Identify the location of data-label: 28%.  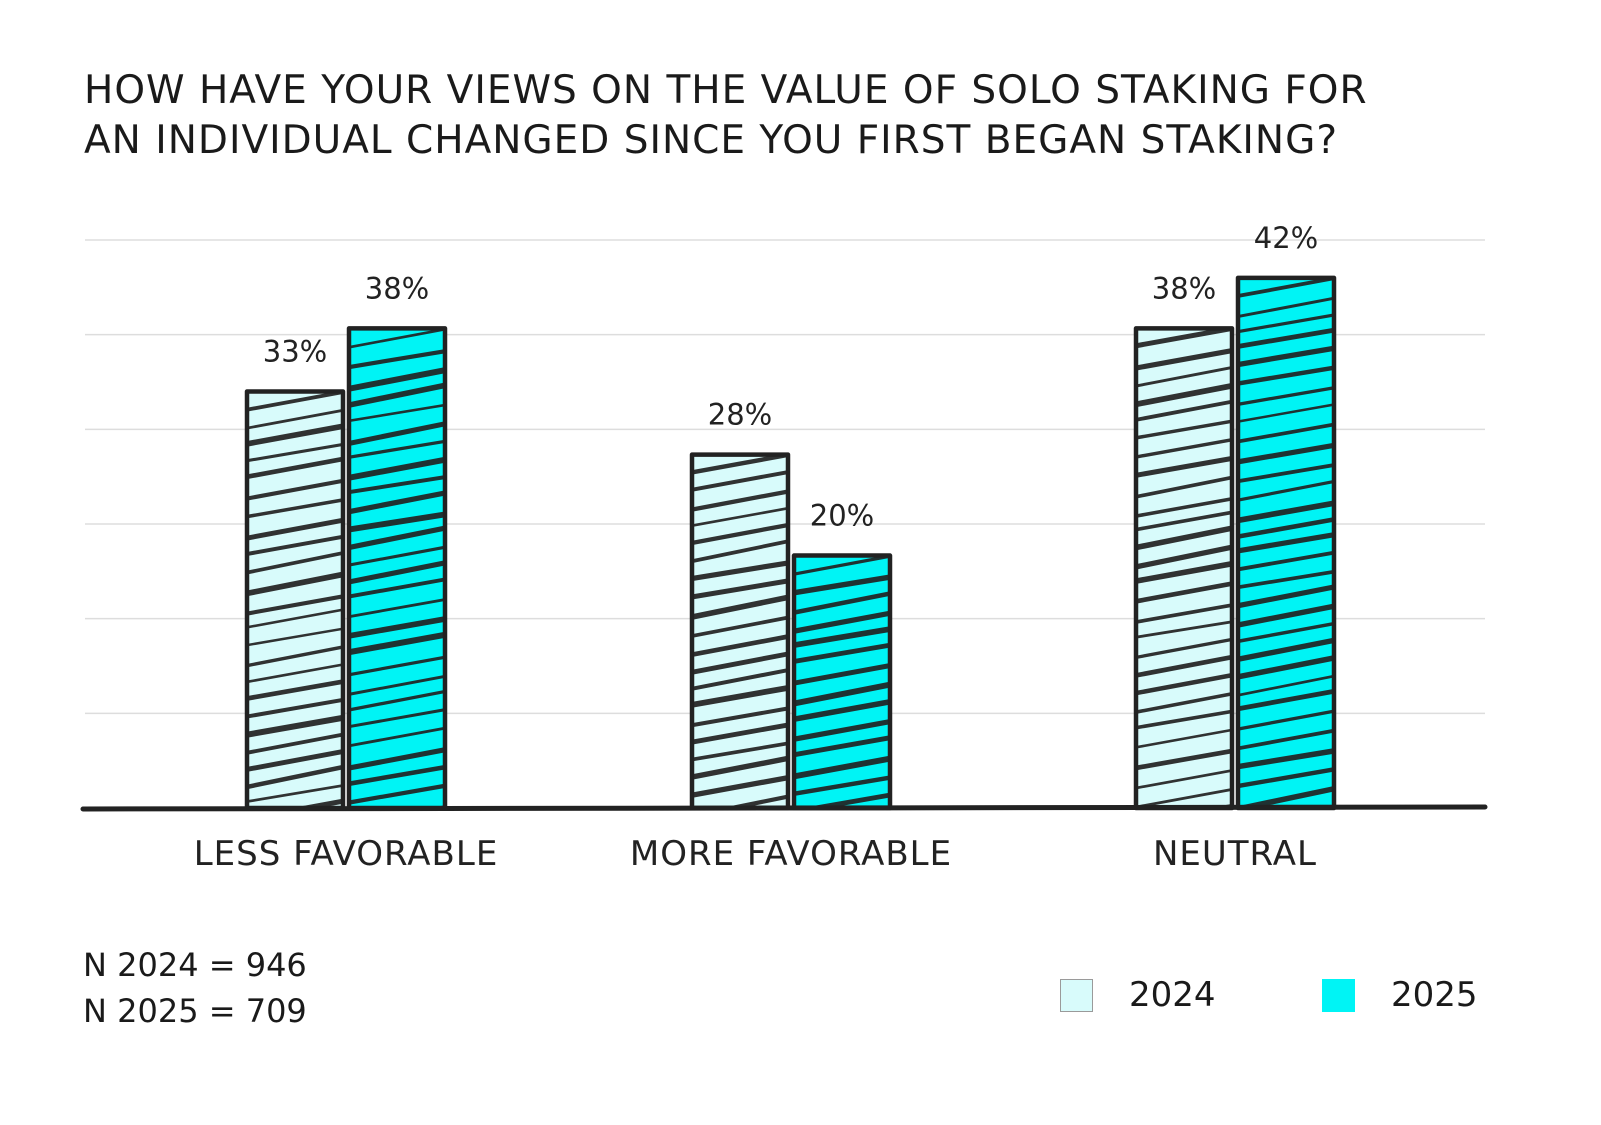
(740, 415).